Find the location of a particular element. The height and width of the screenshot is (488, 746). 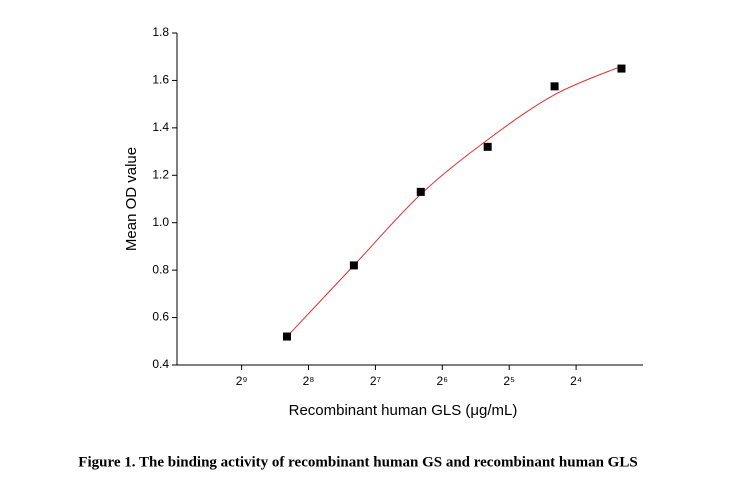

y-tick-label: 1.6 is located at coordinates (160, 80).